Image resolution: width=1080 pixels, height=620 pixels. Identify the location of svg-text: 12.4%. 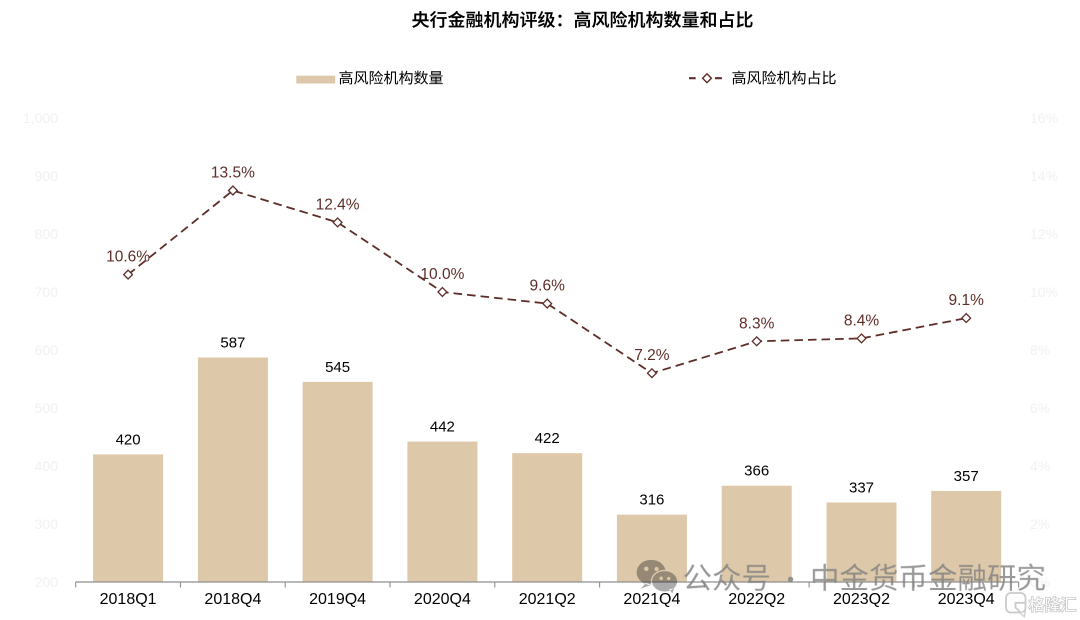
(338, 204).